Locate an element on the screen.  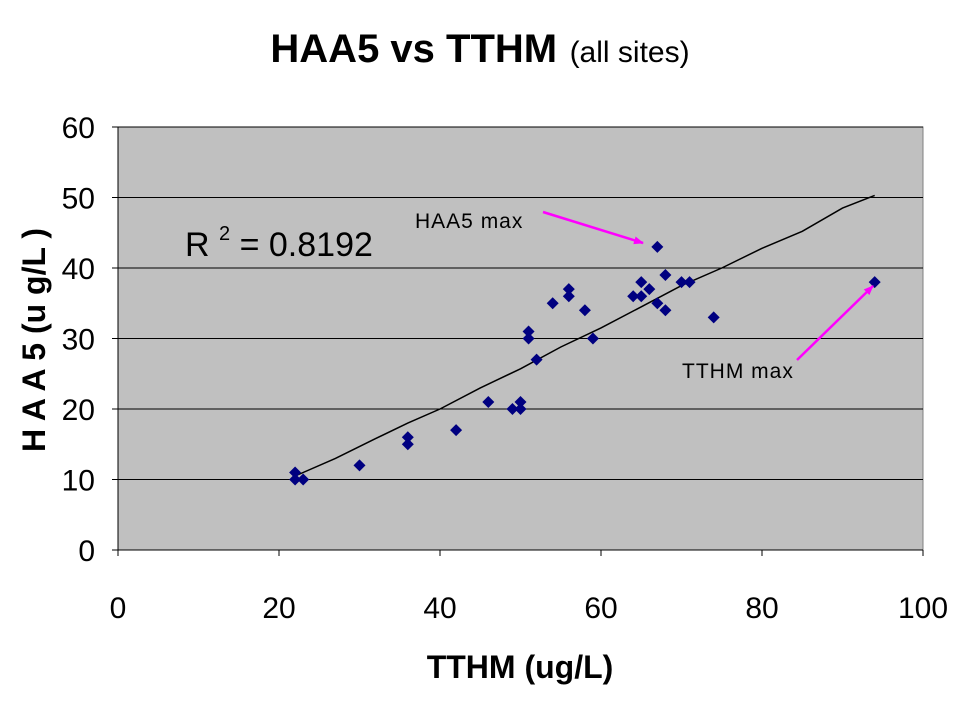
r-squared-exponent: 2 is located at coordinates (224, 234).